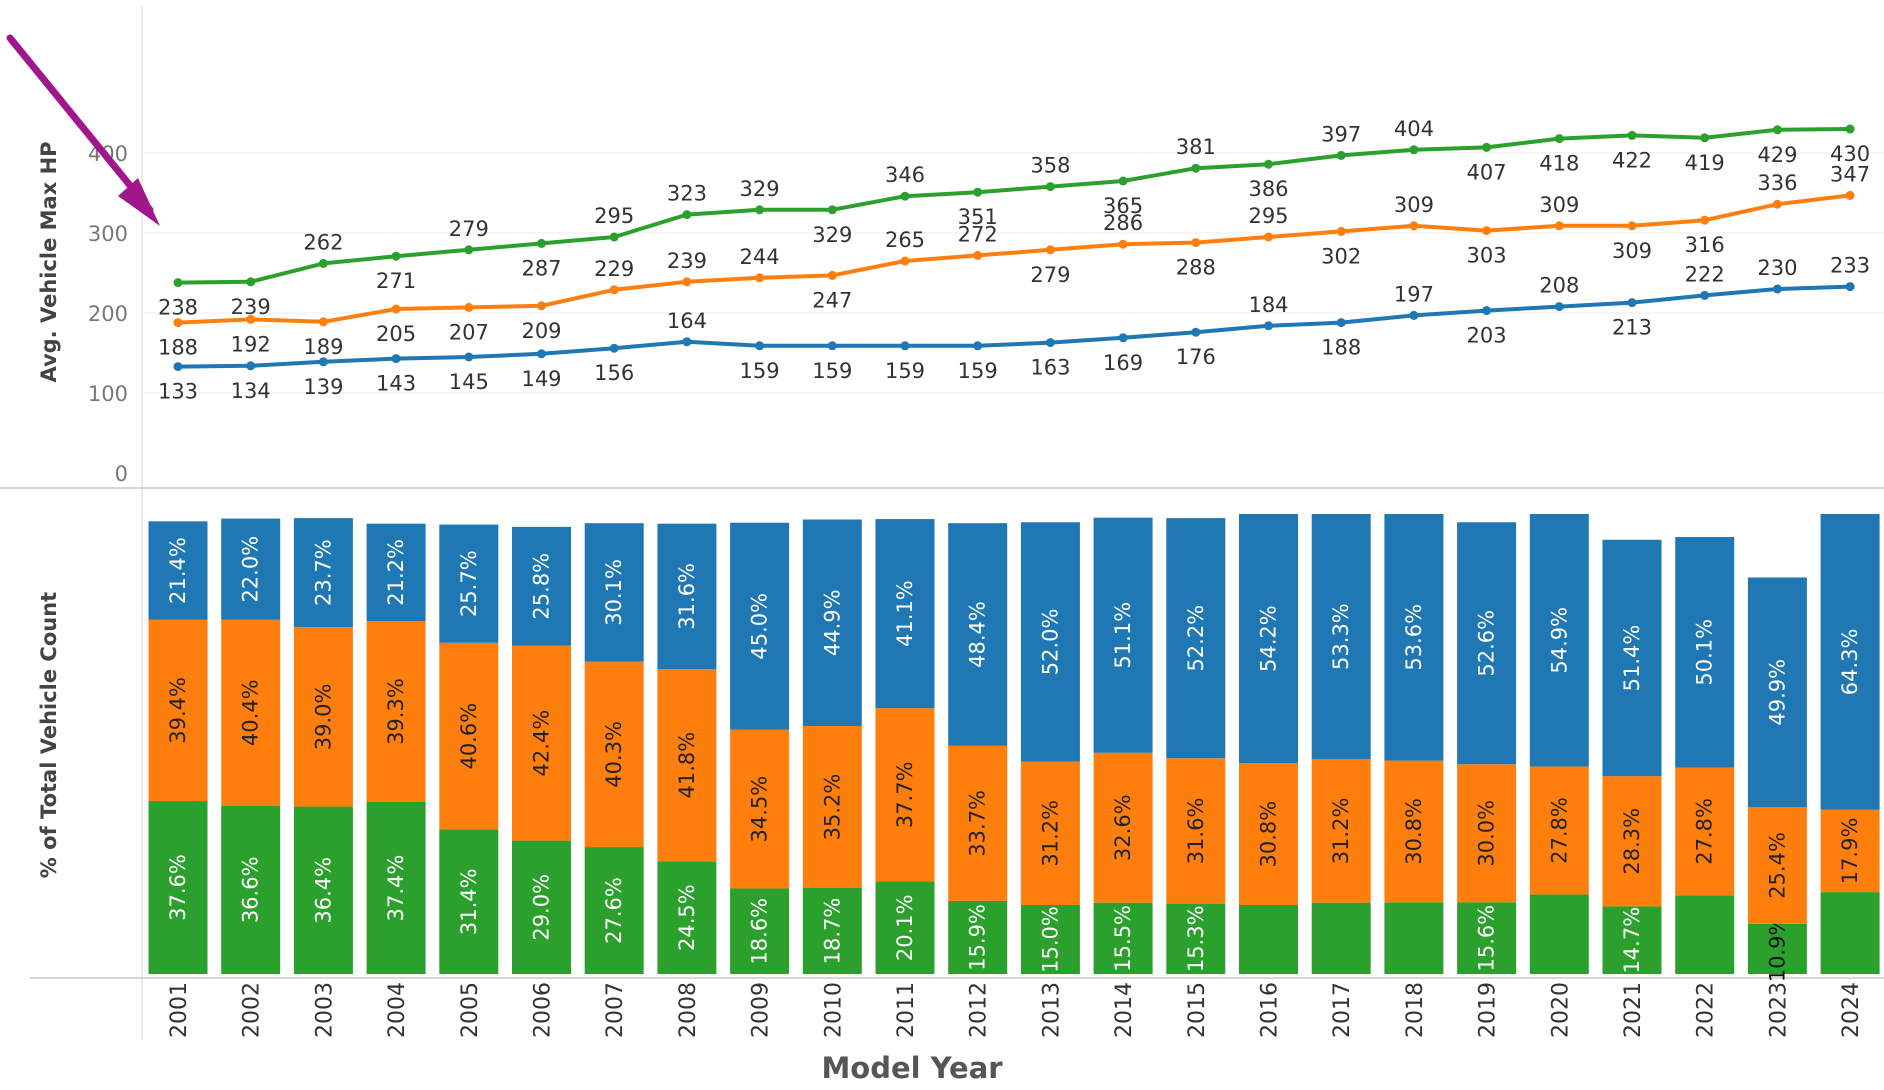  I want to click on bar-label: 21.2%, so click(396, 572).